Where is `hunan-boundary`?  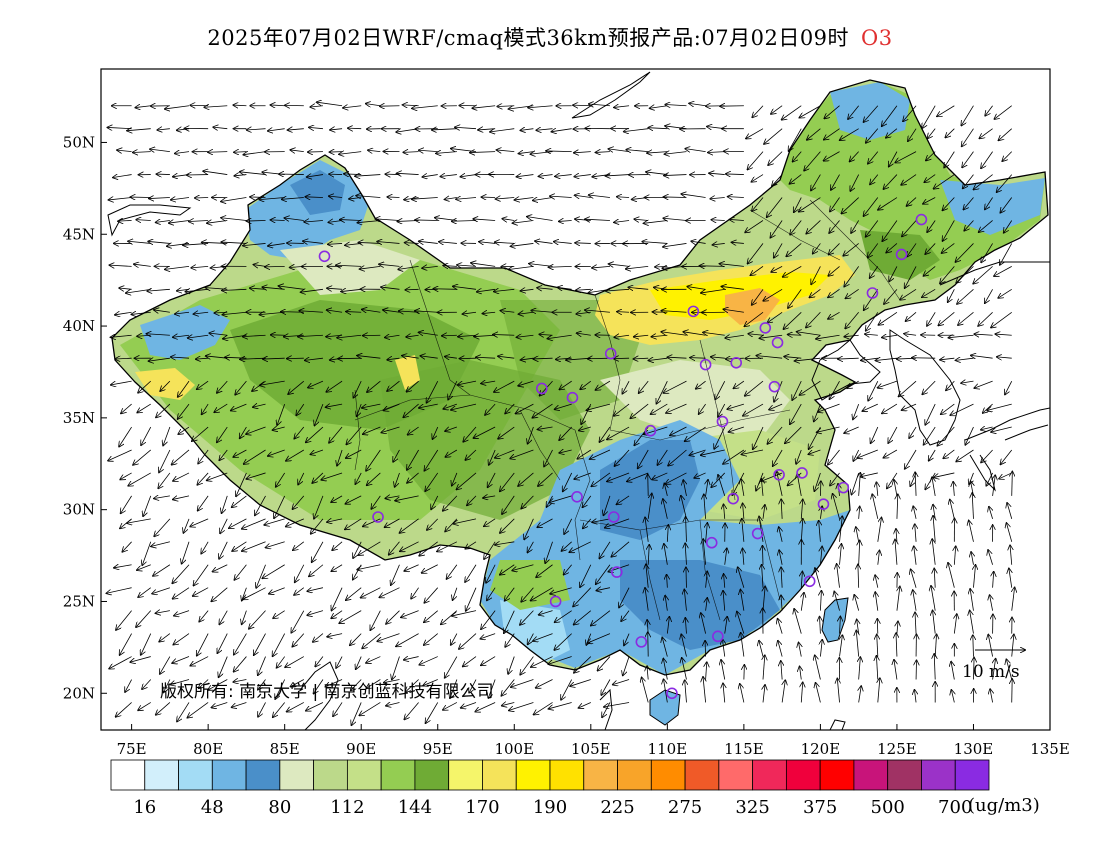 hunan-boundary is located at coordinates (710, 570).